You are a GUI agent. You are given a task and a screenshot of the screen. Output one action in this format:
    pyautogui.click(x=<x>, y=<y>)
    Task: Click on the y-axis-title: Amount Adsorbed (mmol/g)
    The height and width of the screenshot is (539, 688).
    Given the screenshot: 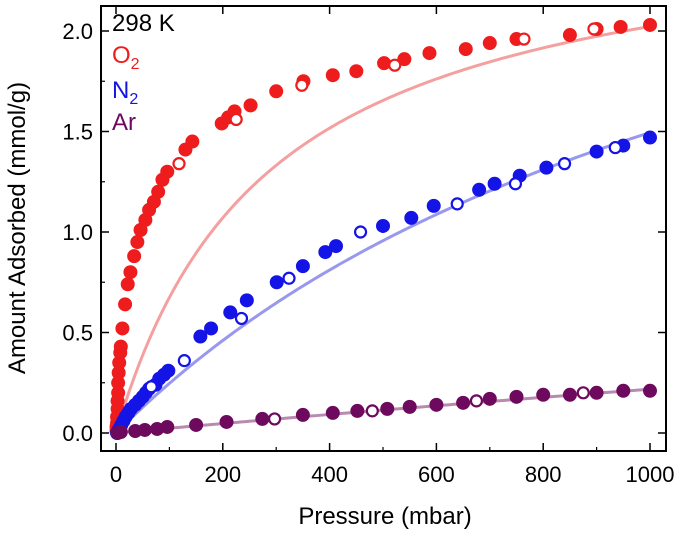 What is the action you would take?
    pyautogui.click(x=17, y=228)
    